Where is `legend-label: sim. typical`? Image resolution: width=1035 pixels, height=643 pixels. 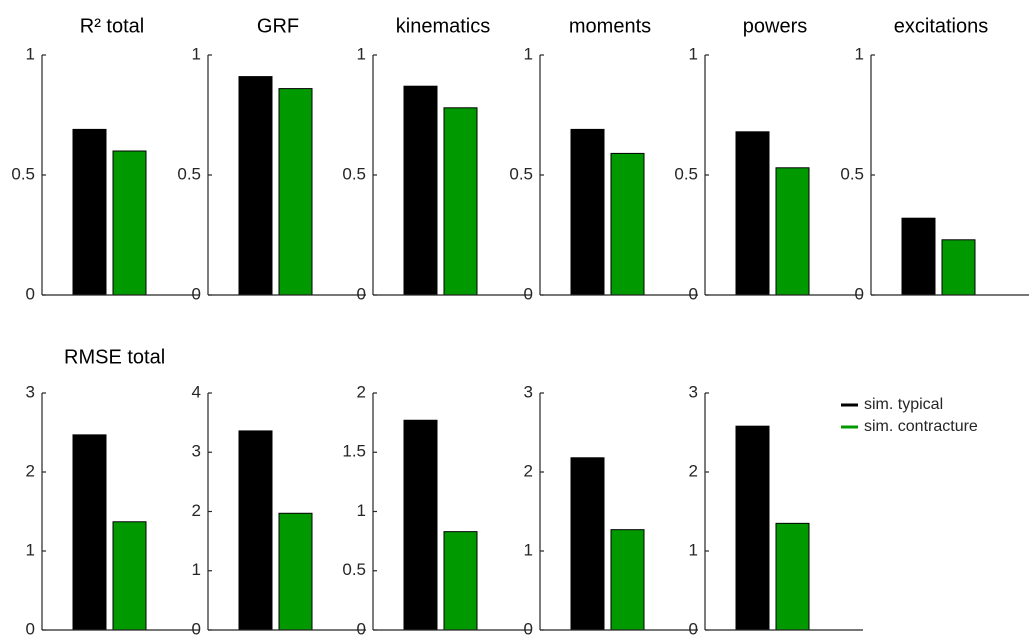 legend-label: sim. typical is located at coordinates (903, 404).